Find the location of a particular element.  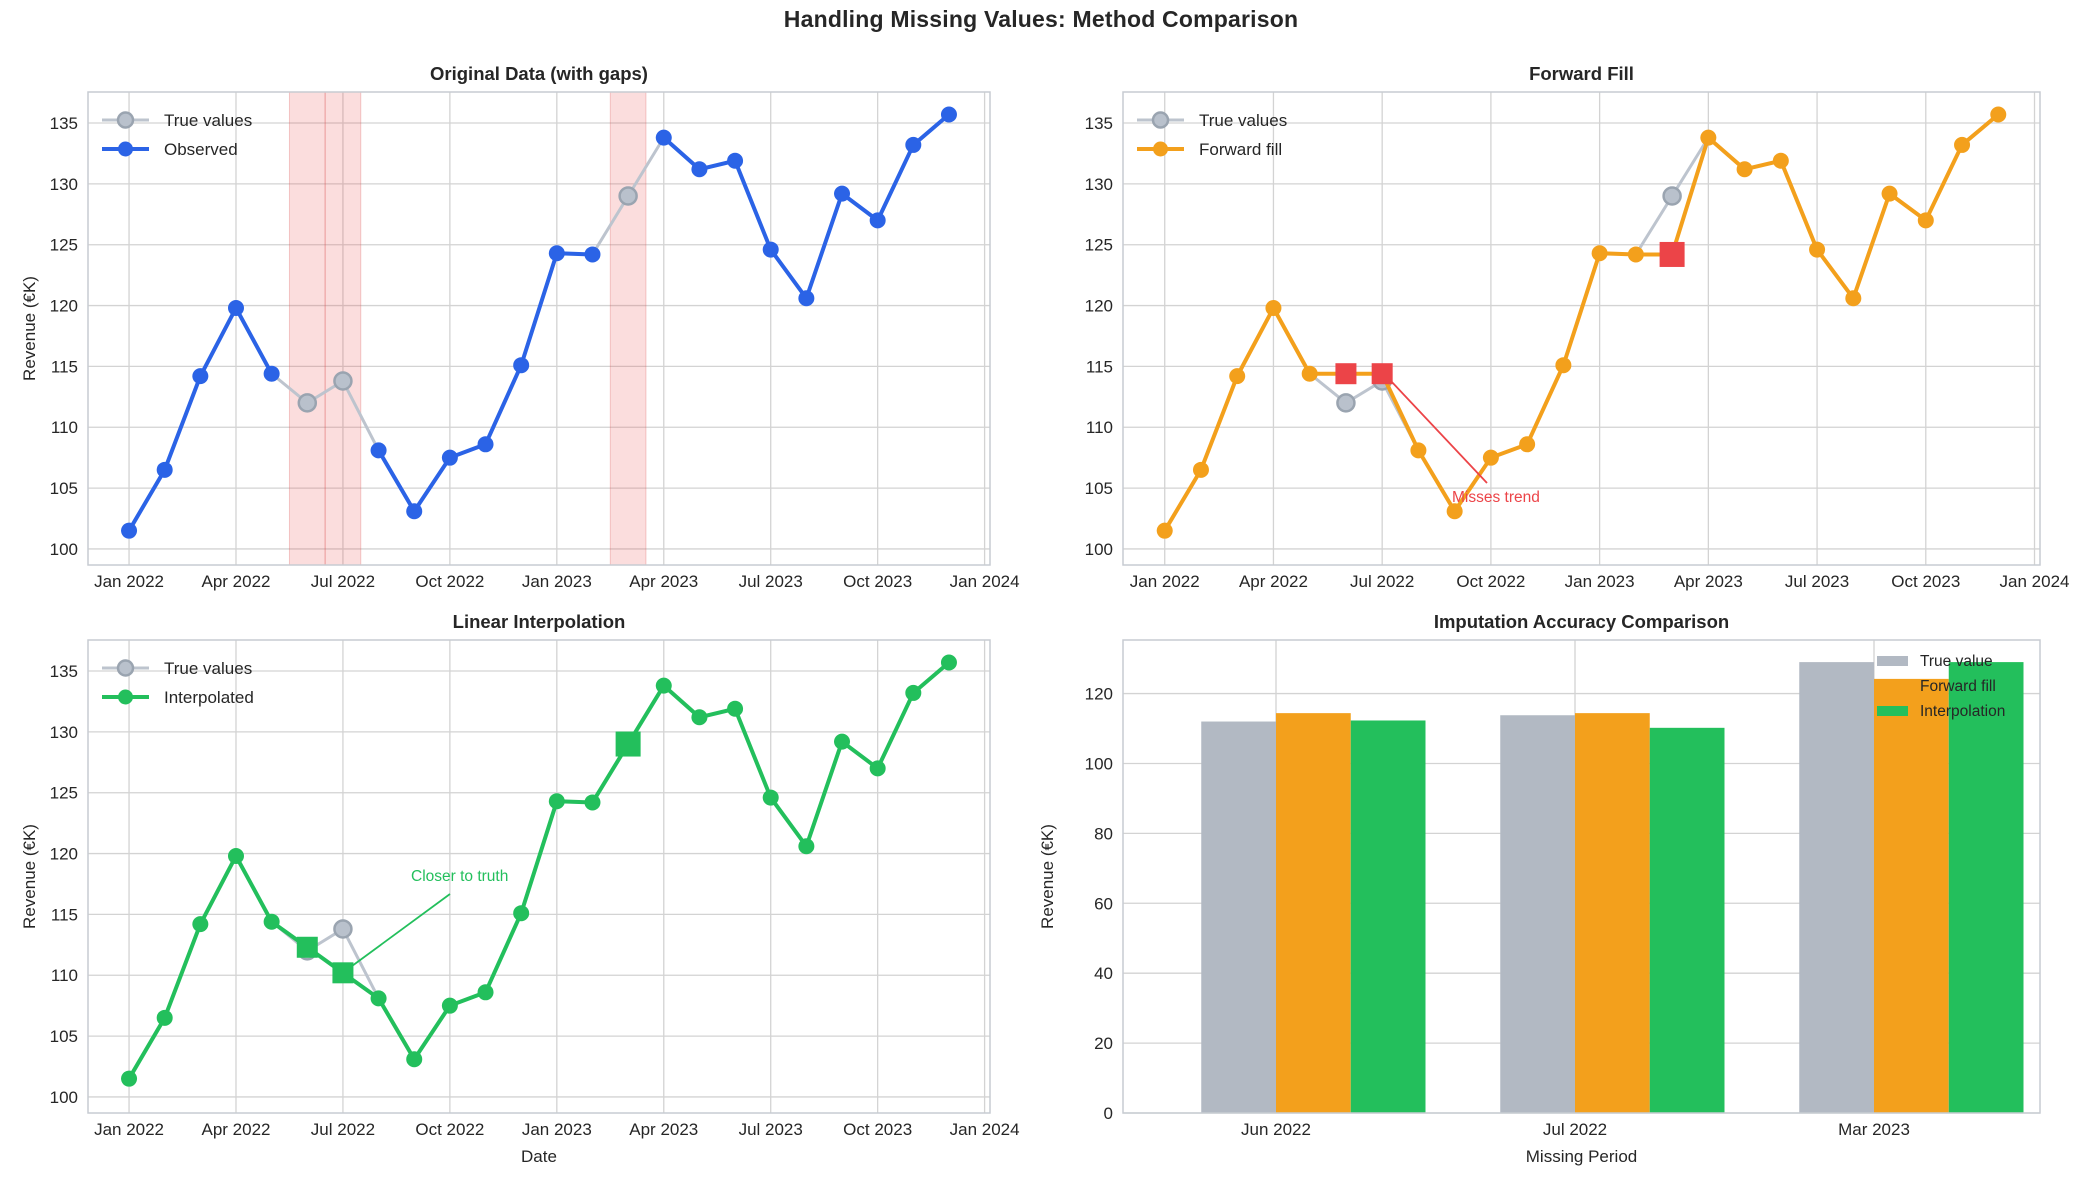

legend-label: Interpolation is located at coordinates (1962, 711).